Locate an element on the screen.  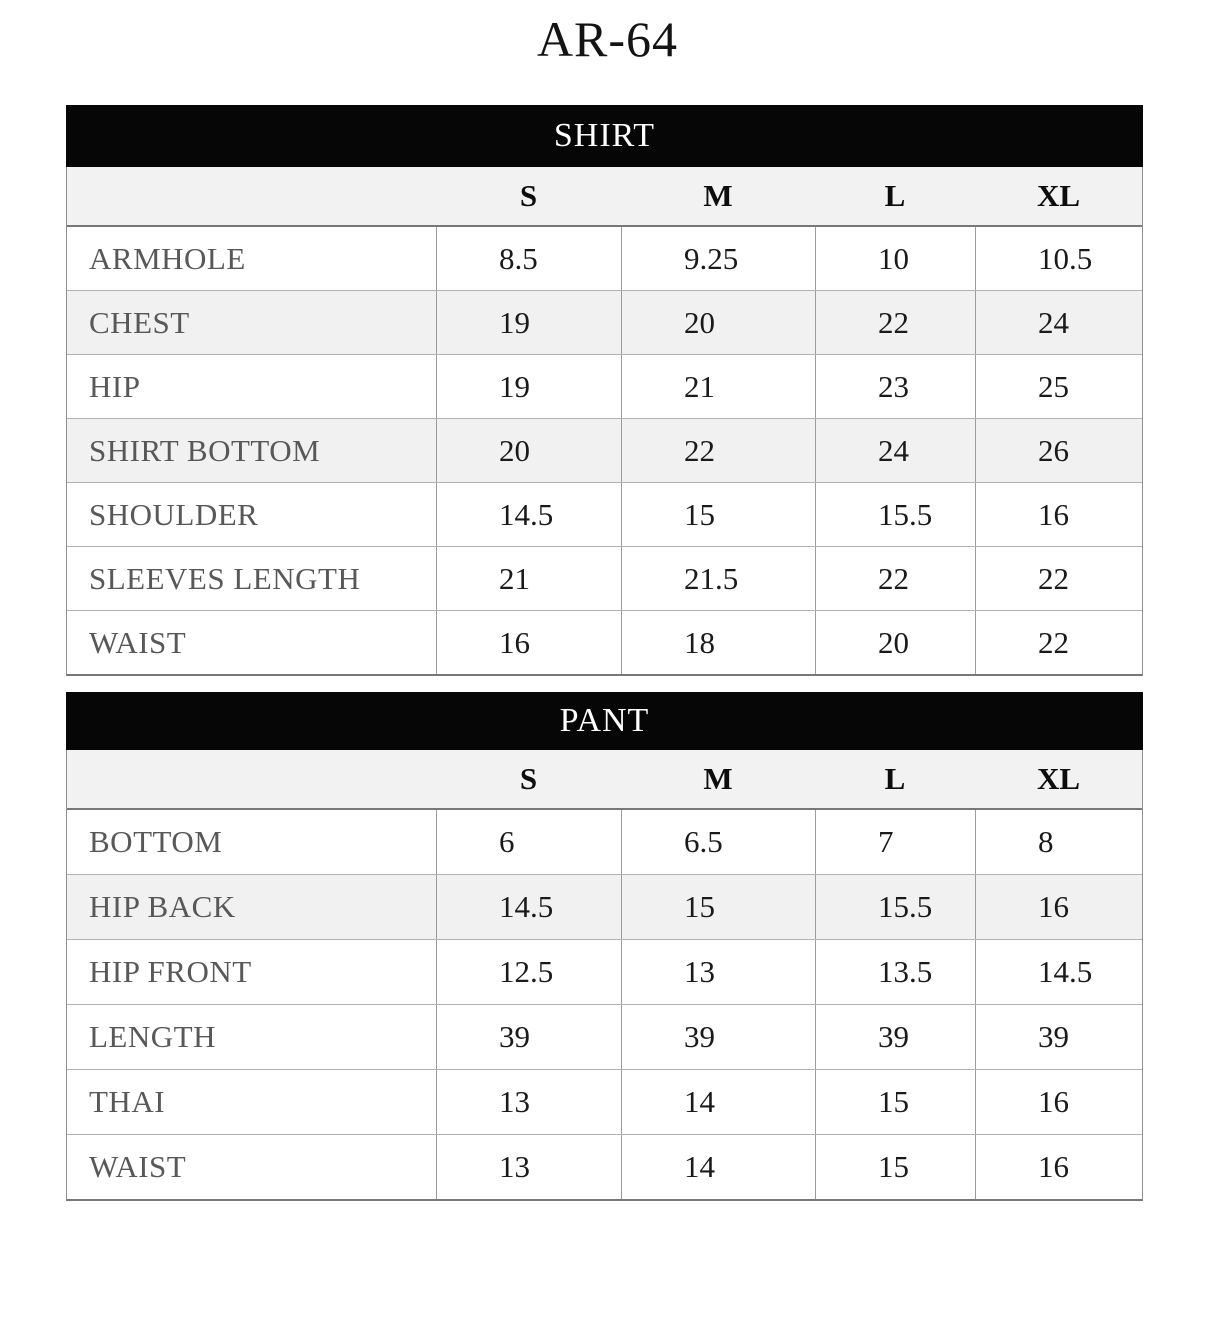
pant-size-header-row: S M L XL is located at coordinates (604, 780).